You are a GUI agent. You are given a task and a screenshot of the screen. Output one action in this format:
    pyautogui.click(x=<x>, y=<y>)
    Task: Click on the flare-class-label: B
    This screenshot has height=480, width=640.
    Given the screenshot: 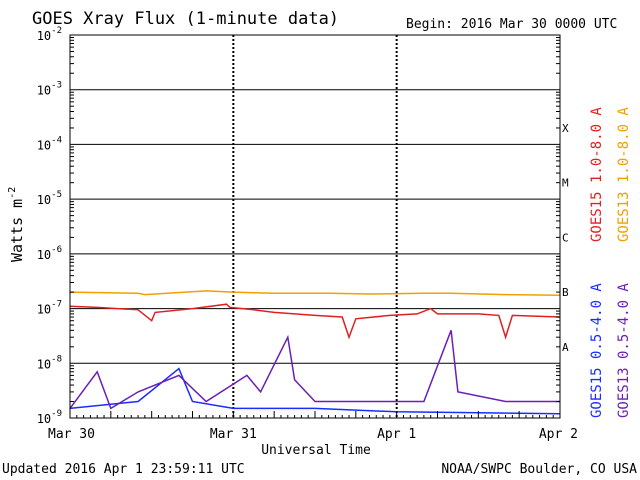 What is the action you would take?
    pyautogui.click(x=565, y=292)
    